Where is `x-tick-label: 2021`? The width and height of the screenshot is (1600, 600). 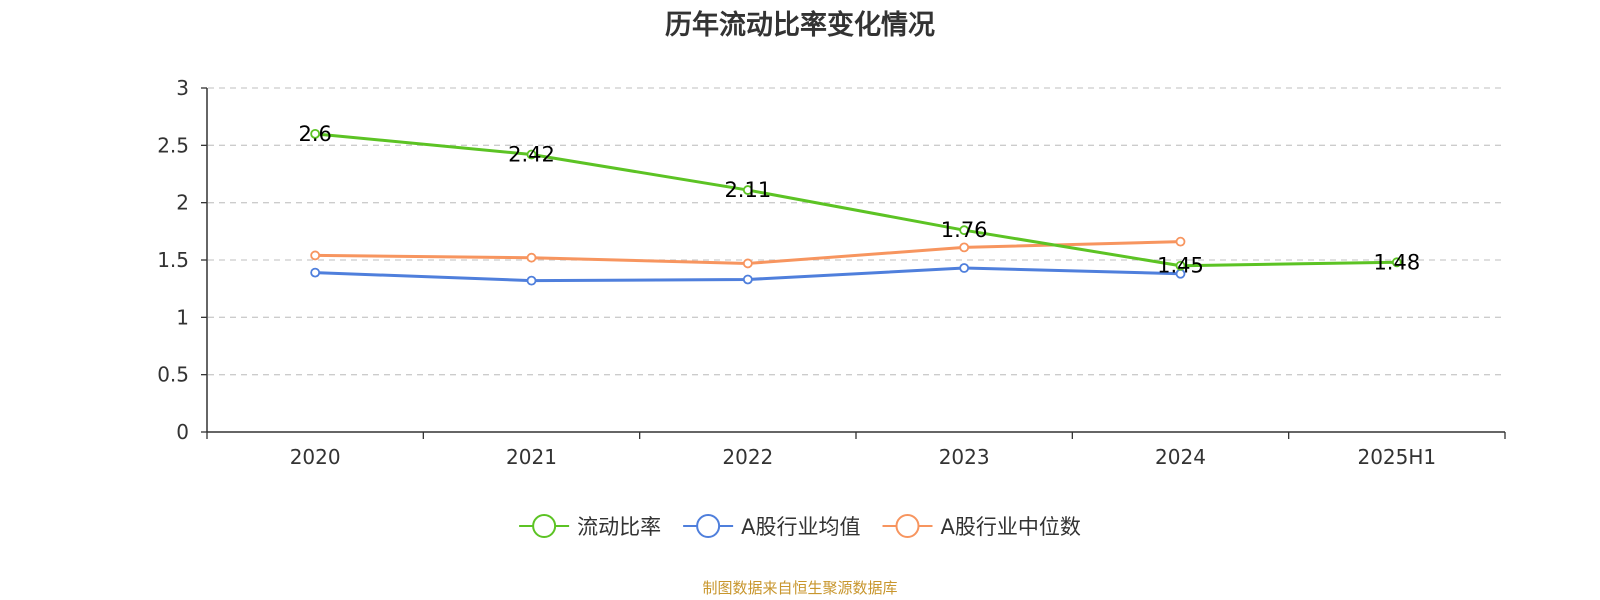 x-tick-label: 2021 is located at coordinates (531, 457).